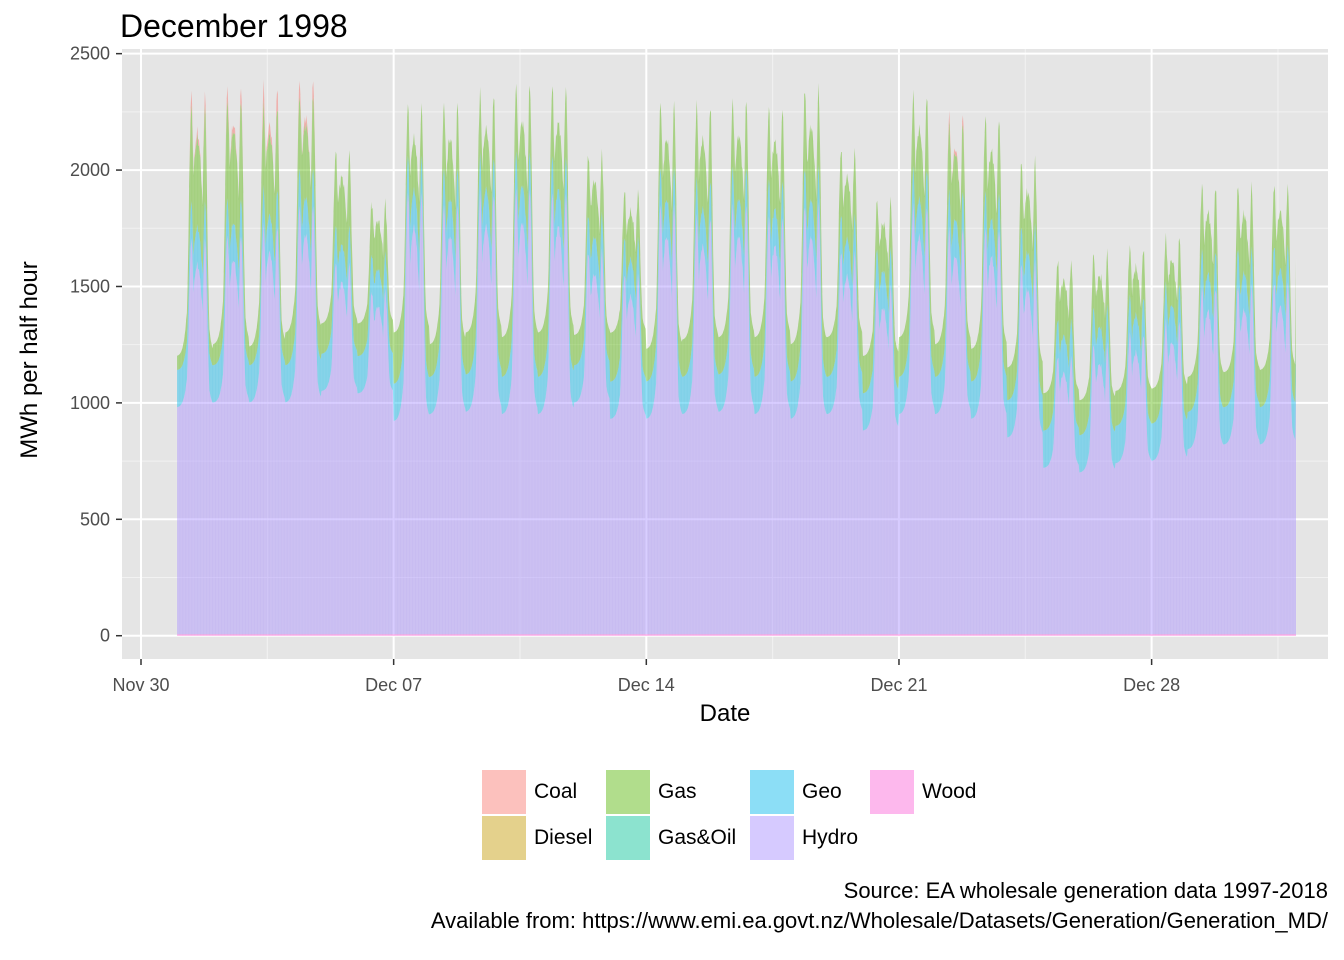  I want to click on legend-label-diesel: Diesel, so click(563, 837).